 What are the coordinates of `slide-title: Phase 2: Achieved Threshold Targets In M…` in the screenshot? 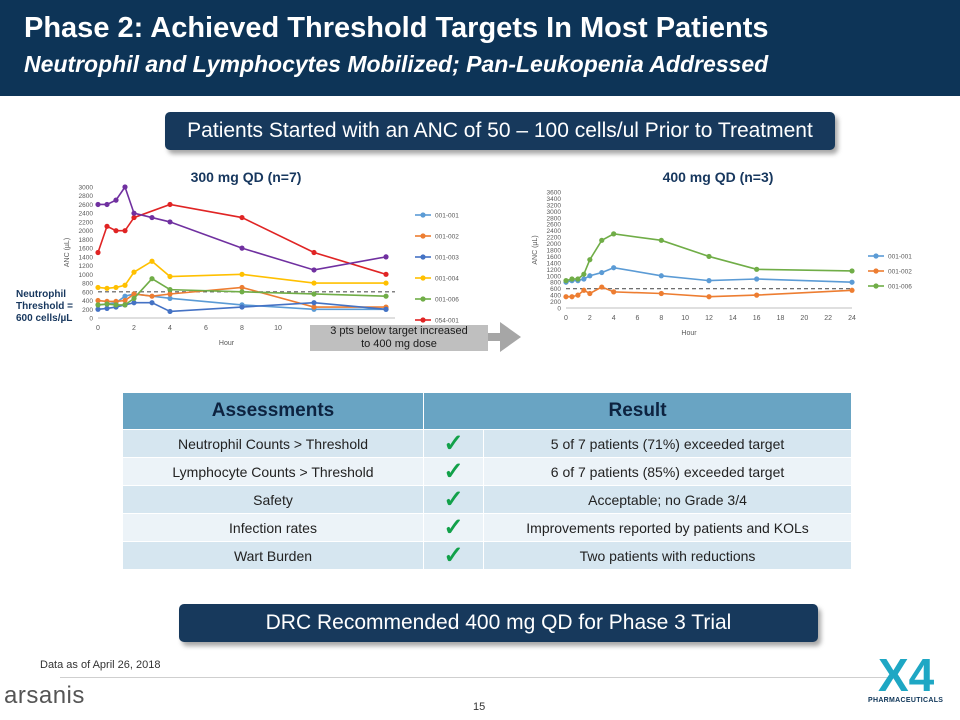 It's located at (396, 28).